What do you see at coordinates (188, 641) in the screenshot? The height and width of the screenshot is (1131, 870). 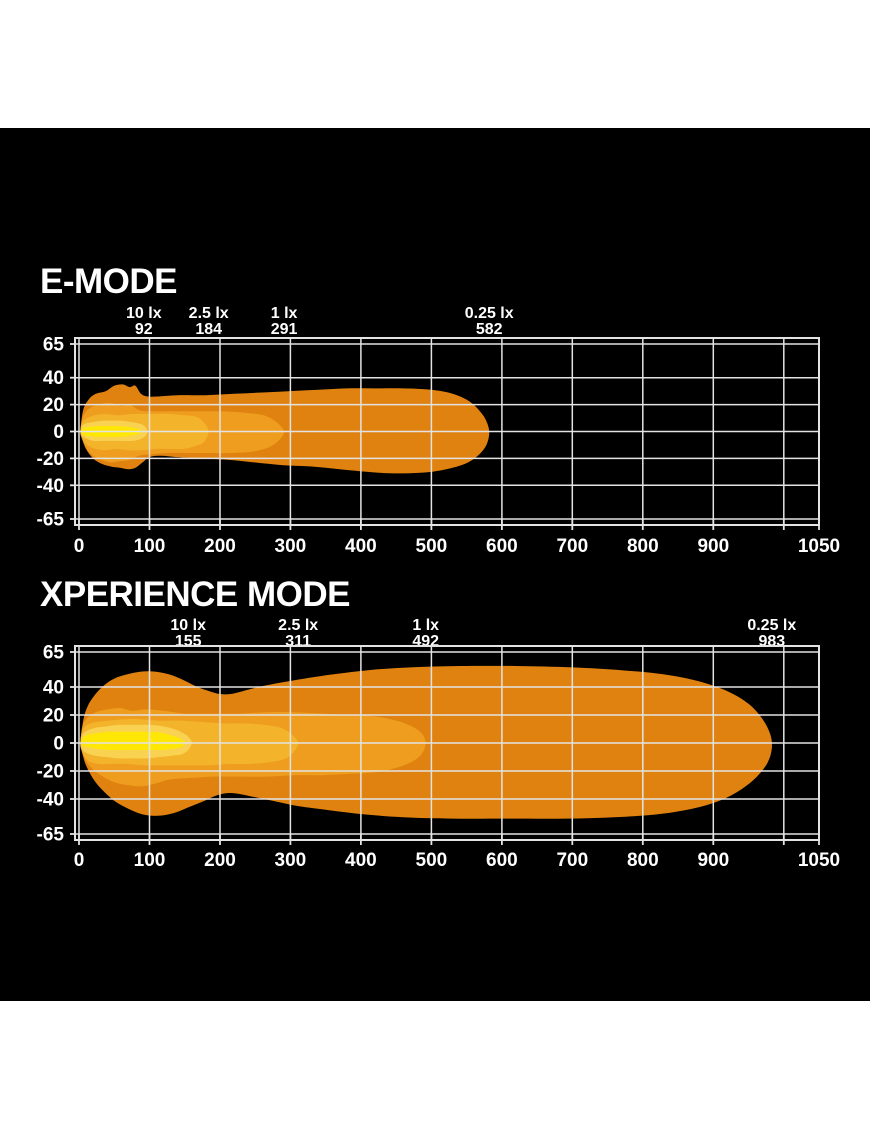 I see `annotation-distance-value: 155` at bounding box center [188, 641].